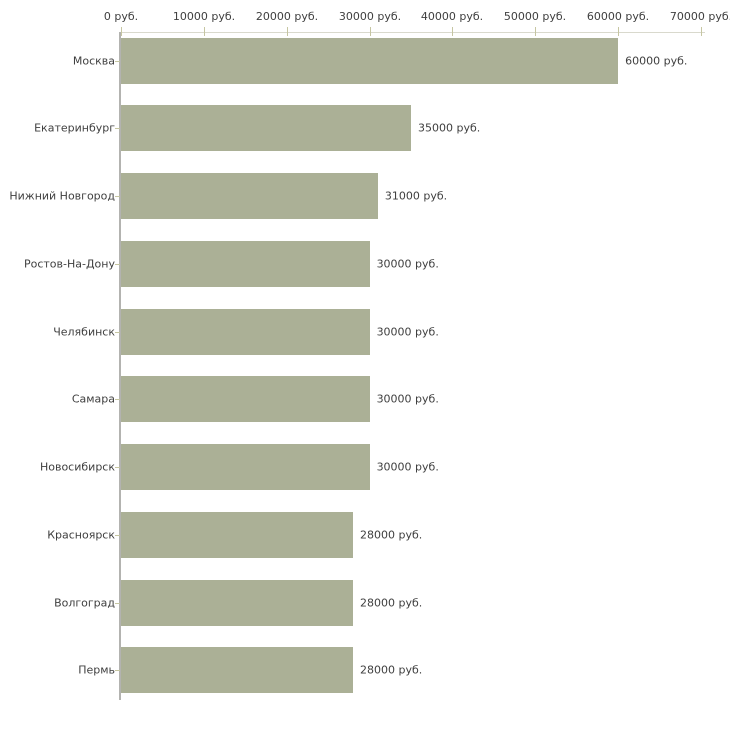 The image size is (730, 730). Describe the element at coordinates (77, 467) in the screenshot. I see `category-label: Новосибирск` at that location.